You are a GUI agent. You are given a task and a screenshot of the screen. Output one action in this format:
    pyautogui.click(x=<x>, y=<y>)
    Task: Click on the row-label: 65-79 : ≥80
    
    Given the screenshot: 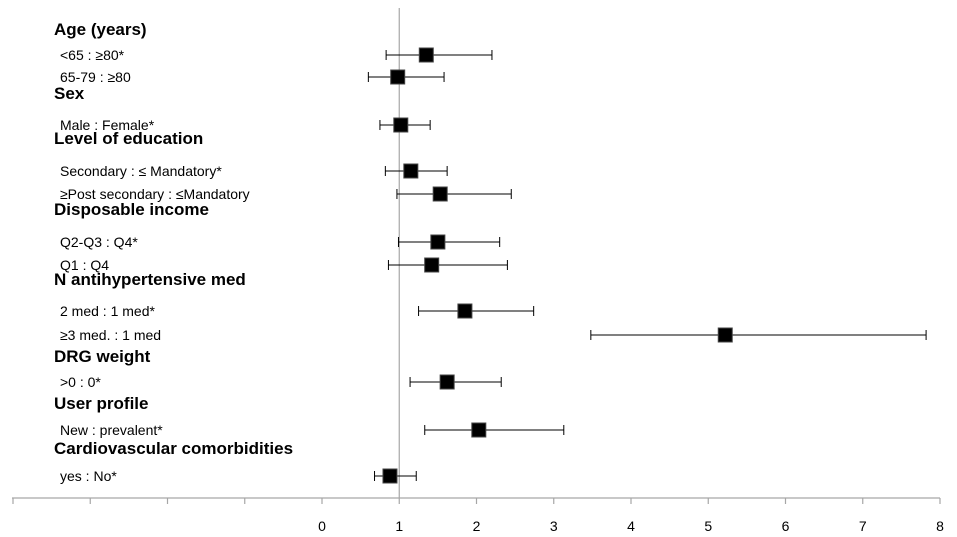 What is the action you would take?
    pyautogui.click(x=95, y=77)
    